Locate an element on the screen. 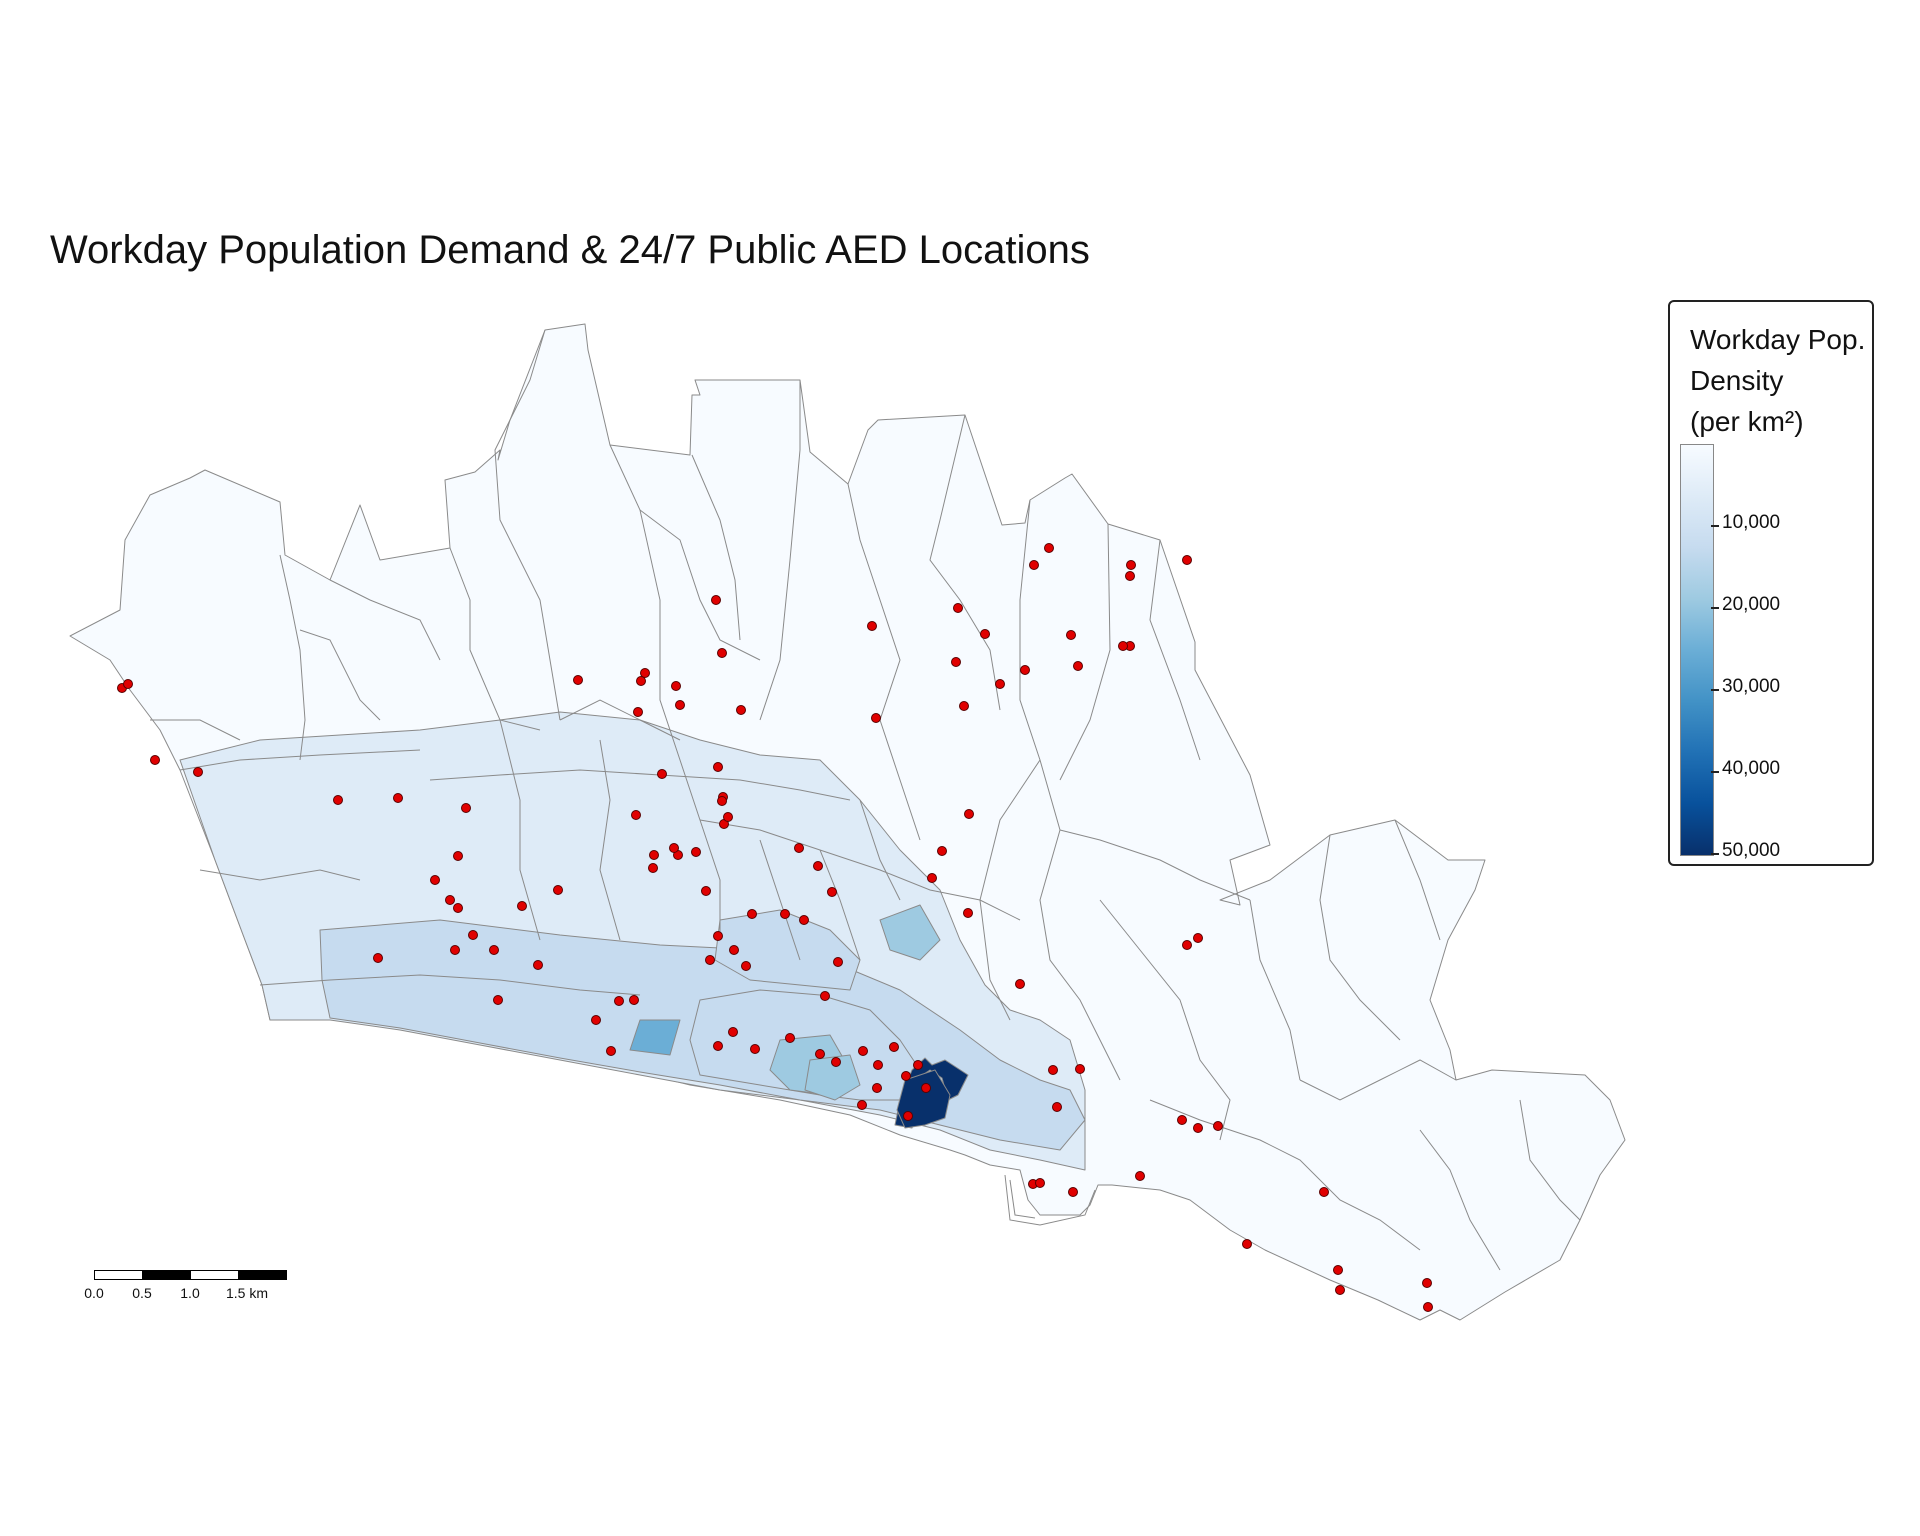 This screenshot has width=1920, height=1536. region-central-north is located at coordinates (787, 950).